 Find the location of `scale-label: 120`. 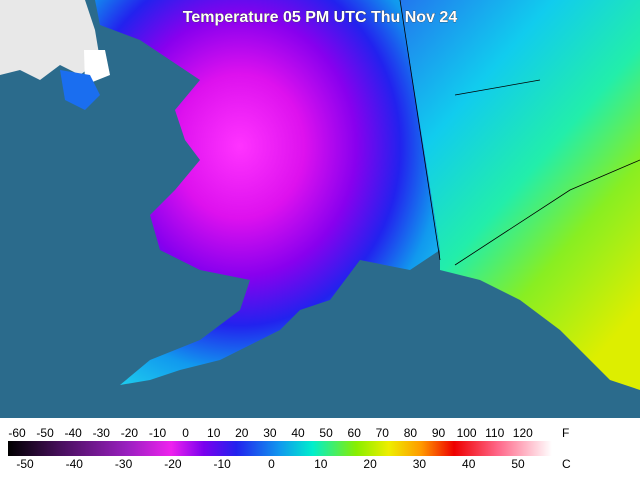

scale-label: 120 is located at coordinates (523, 433).